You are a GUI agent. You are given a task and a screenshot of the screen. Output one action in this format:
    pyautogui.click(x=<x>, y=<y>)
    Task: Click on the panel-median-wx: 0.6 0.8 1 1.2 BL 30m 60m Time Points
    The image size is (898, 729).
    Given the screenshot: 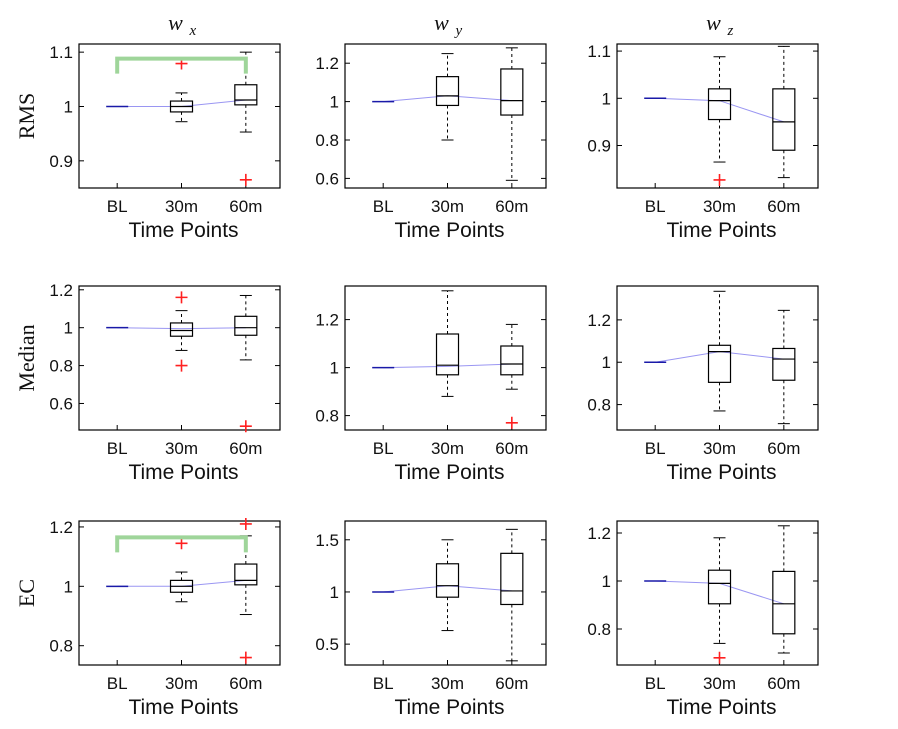 What is the action you would take?
    pyautogui.click(x=165, y=382)
    